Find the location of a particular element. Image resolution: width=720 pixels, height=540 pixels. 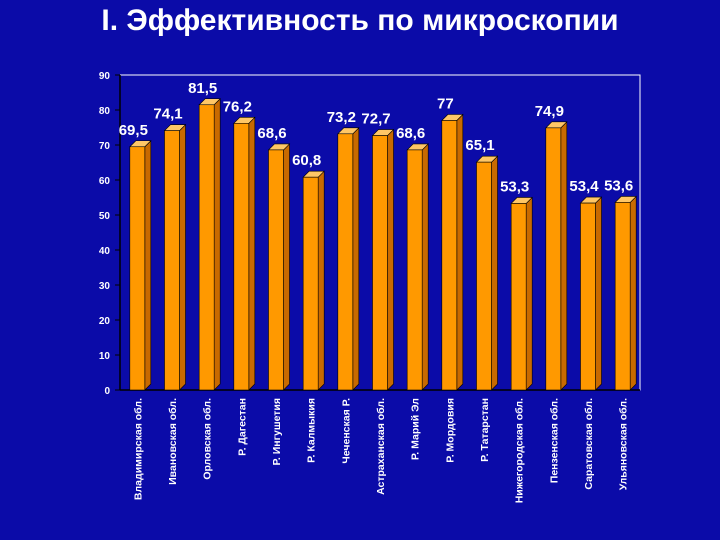

y-tick-label: 0 is located at coordinates (107, 391).